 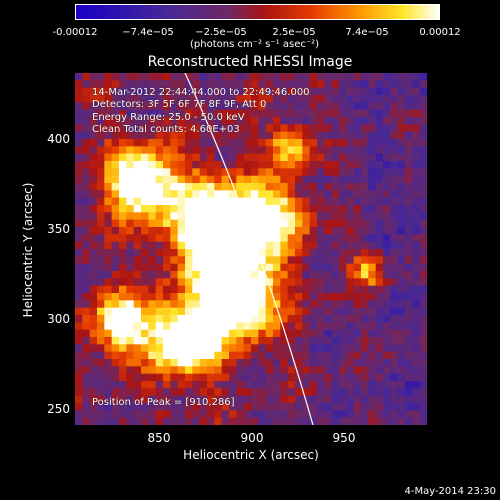 What do you see at coordinates (294, 32) in the screenshot?
I see `colorbar-tick: 2.5e−05` at bounding box center [294, 32].